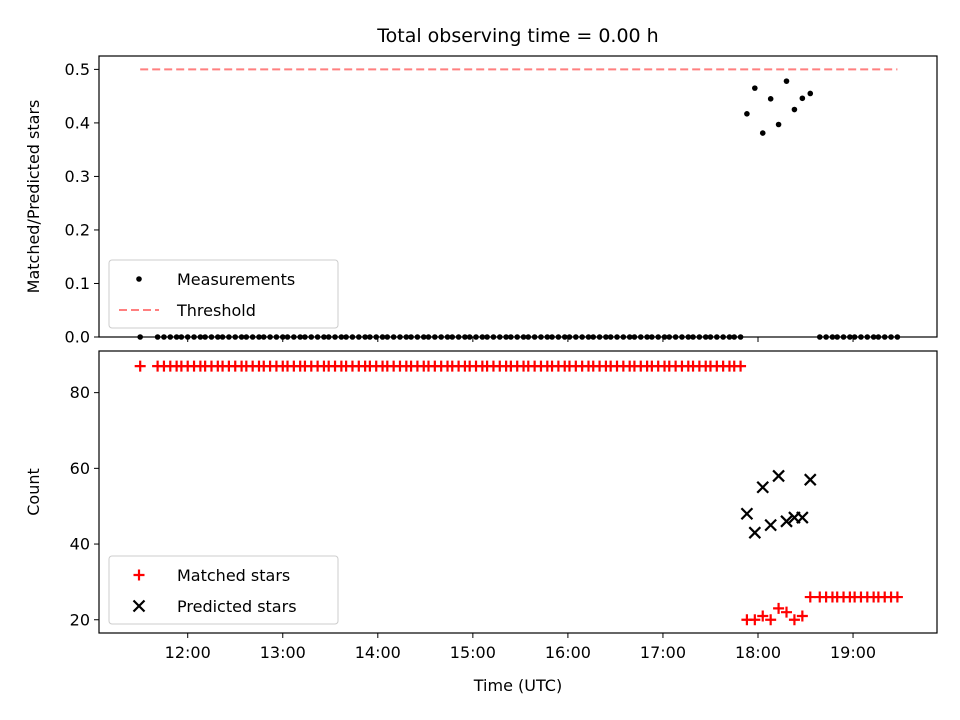 The image size is (960, 720). Describe the element at coordinates (237, 606) in the screenshot. I see `legend-label: Predicted stars` at that location.